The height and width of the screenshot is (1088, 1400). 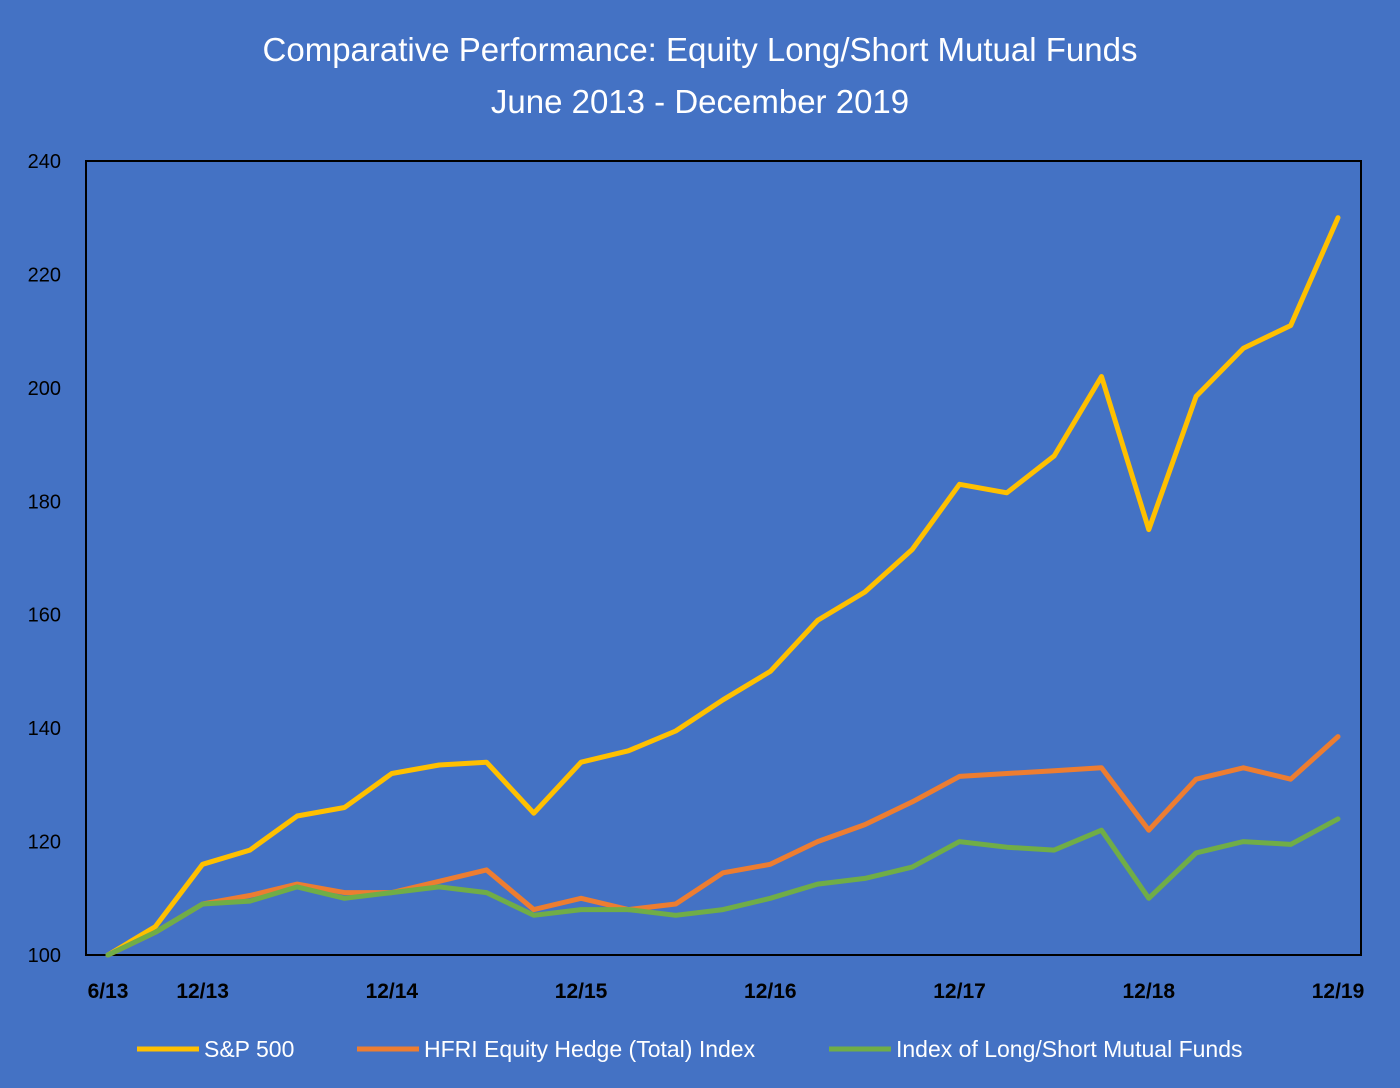 What do you see at coordinates (770, 991) in the screenshot?
I see `x-tick-label-12-16: 12/16` at bounding box center [770, 991].